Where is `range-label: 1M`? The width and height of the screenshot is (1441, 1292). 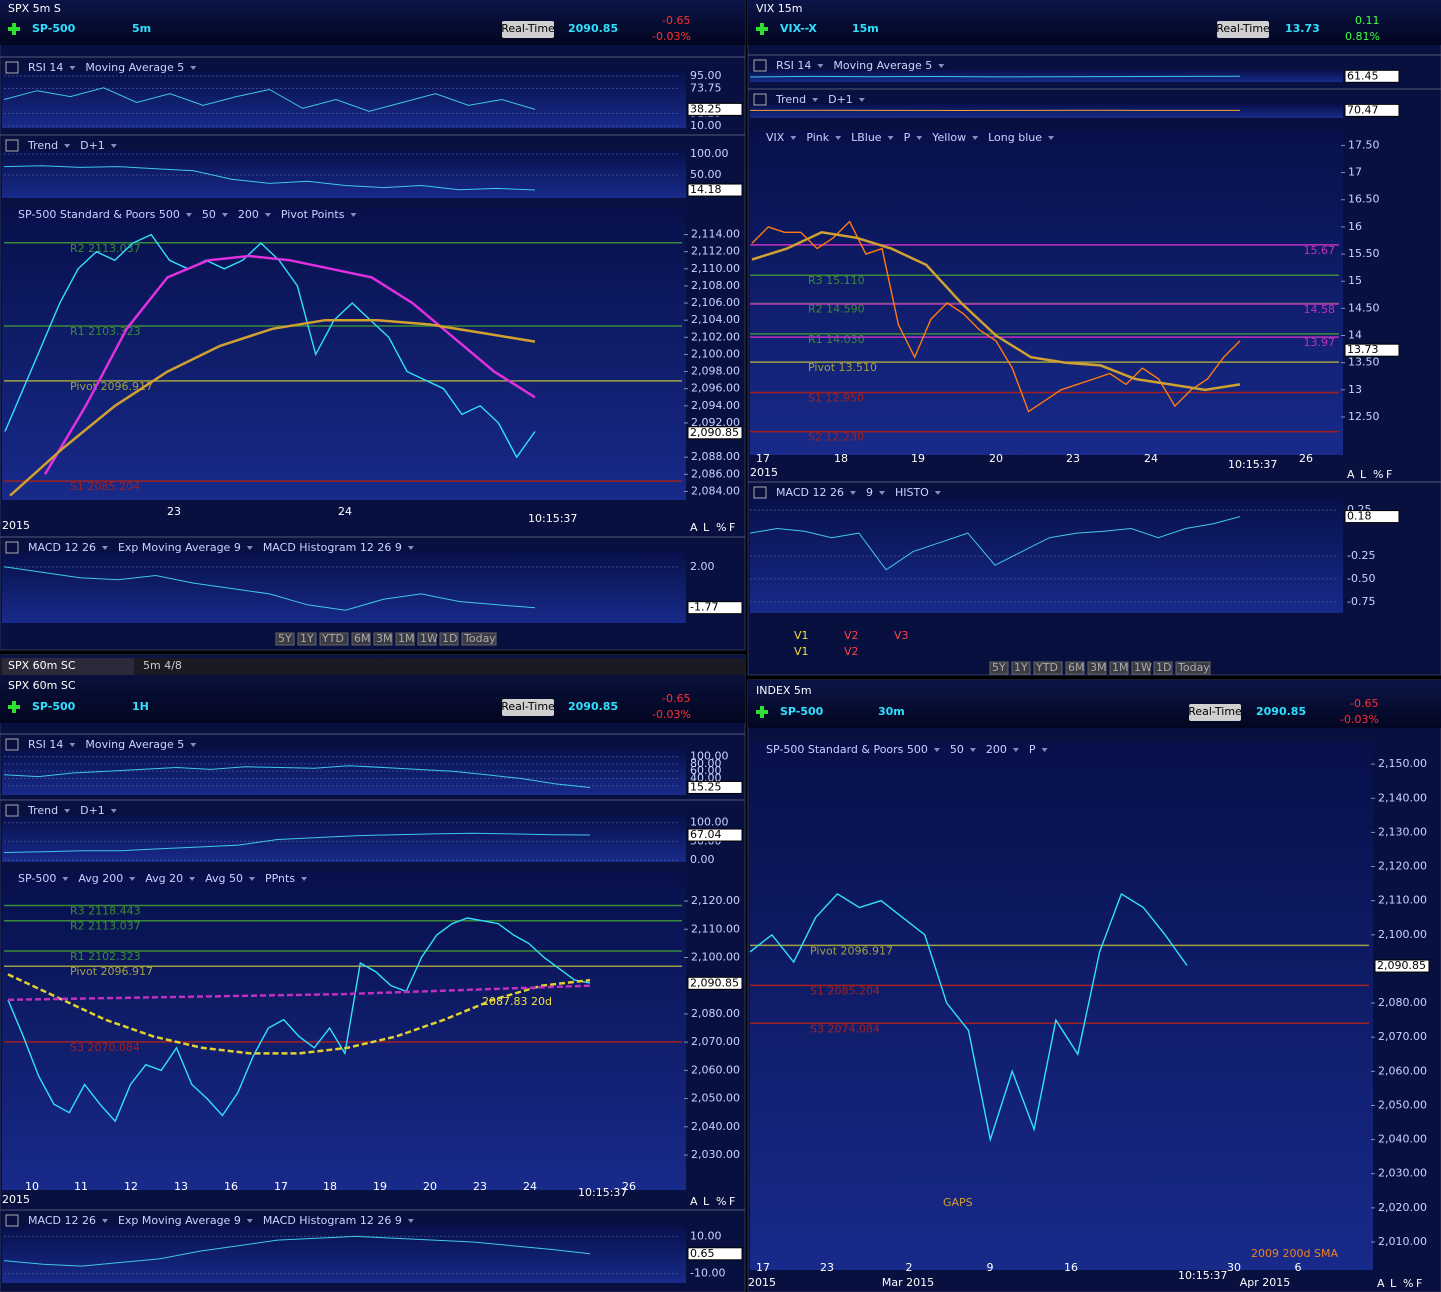
range-label: 1M is located at coordinates (1120, 667).